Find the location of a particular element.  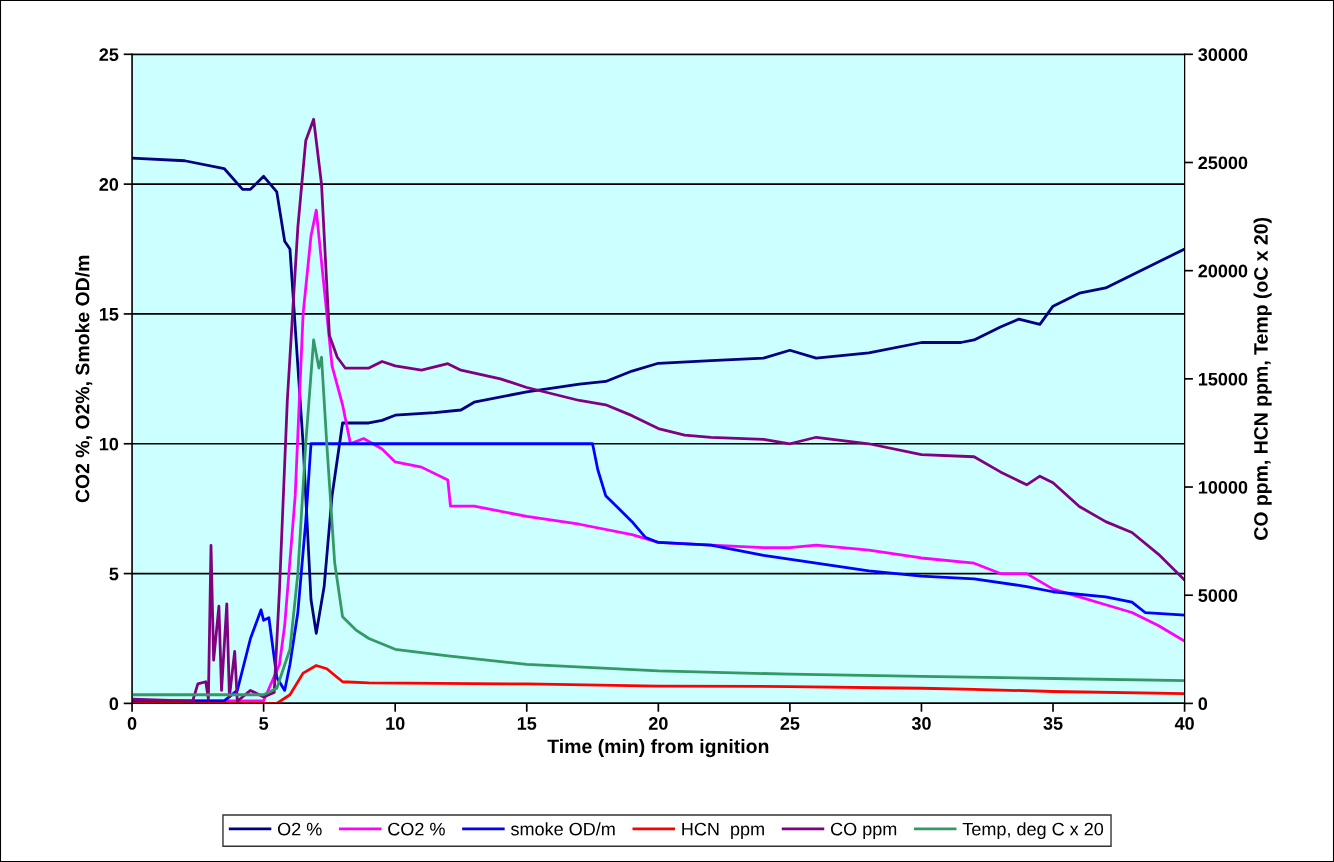

x-axis-title: Time (min) from ignition is located at coordinates (658, 748).